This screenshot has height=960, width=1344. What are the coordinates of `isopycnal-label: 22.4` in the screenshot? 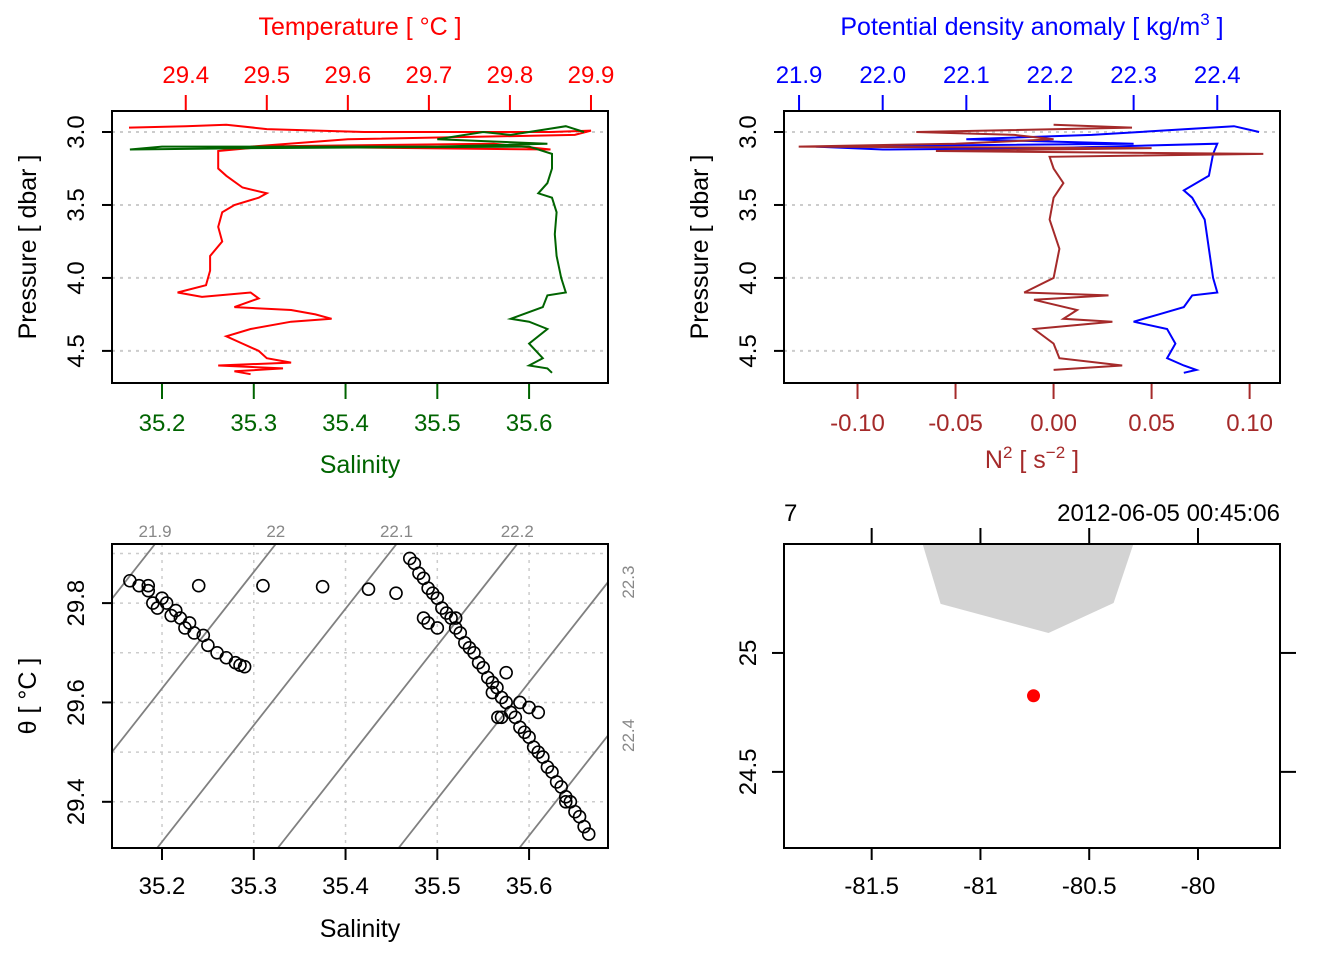 It's located at (628, 735).